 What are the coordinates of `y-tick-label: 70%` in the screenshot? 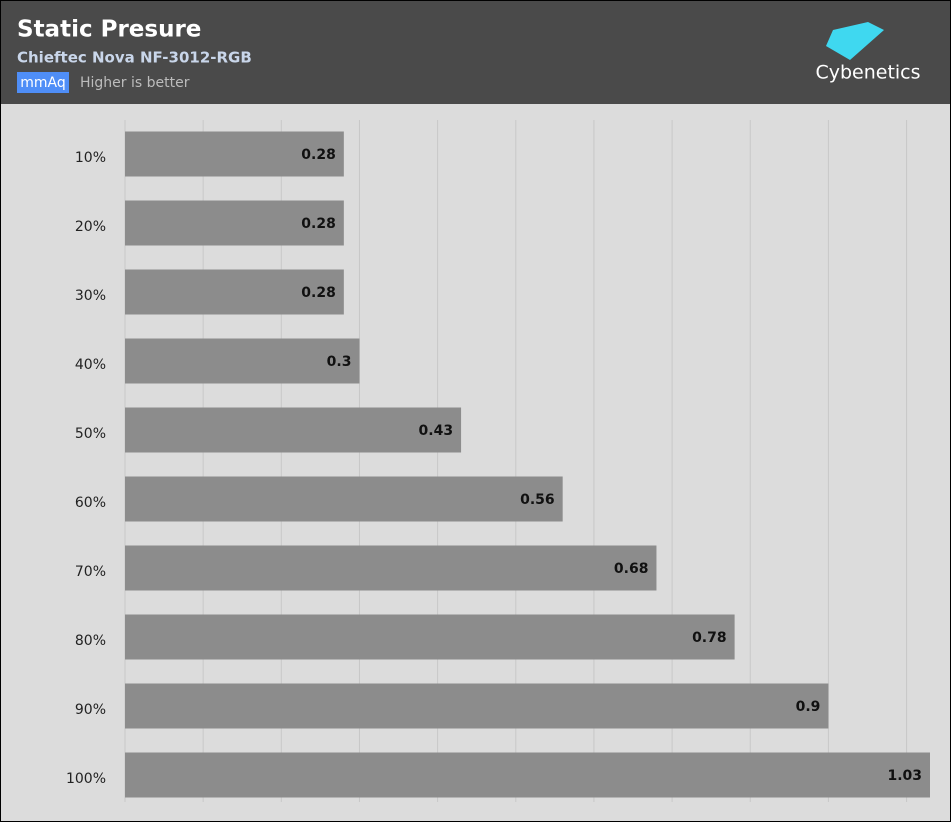 It's located at (90, 572).